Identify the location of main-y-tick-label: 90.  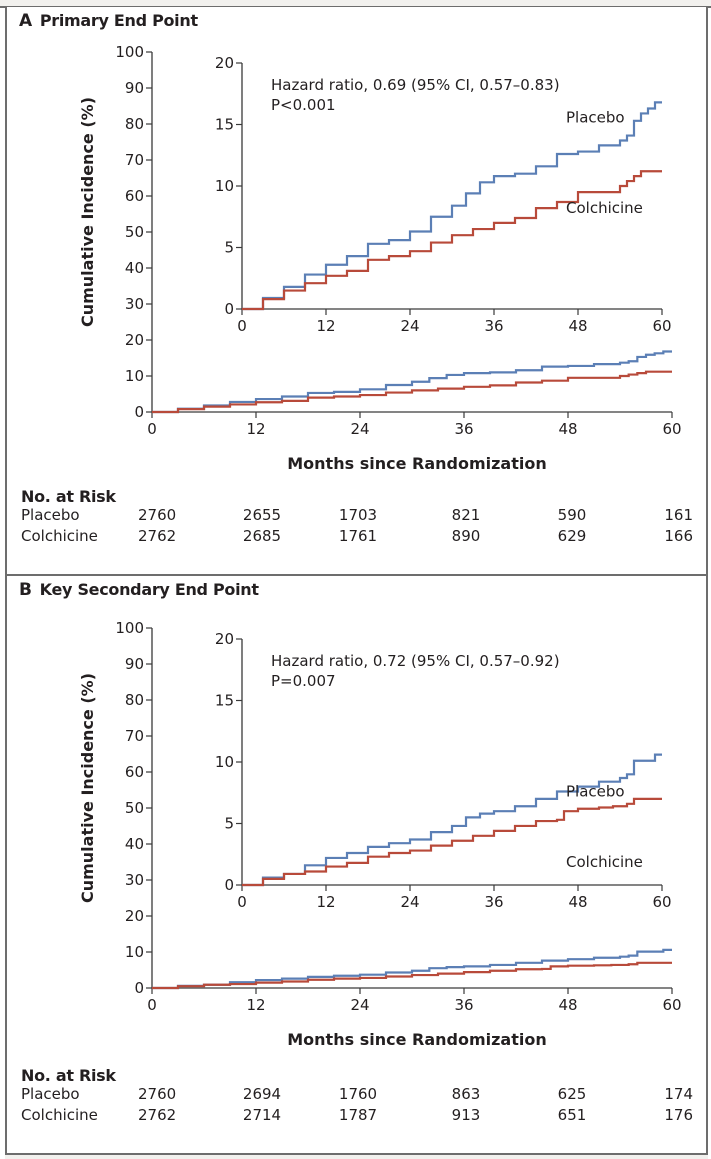
(134, 664).